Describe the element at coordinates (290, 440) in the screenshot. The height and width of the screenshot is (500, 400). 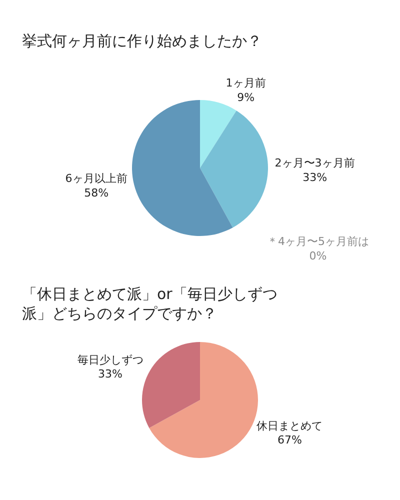
I see `data-label: 67%` at that location.